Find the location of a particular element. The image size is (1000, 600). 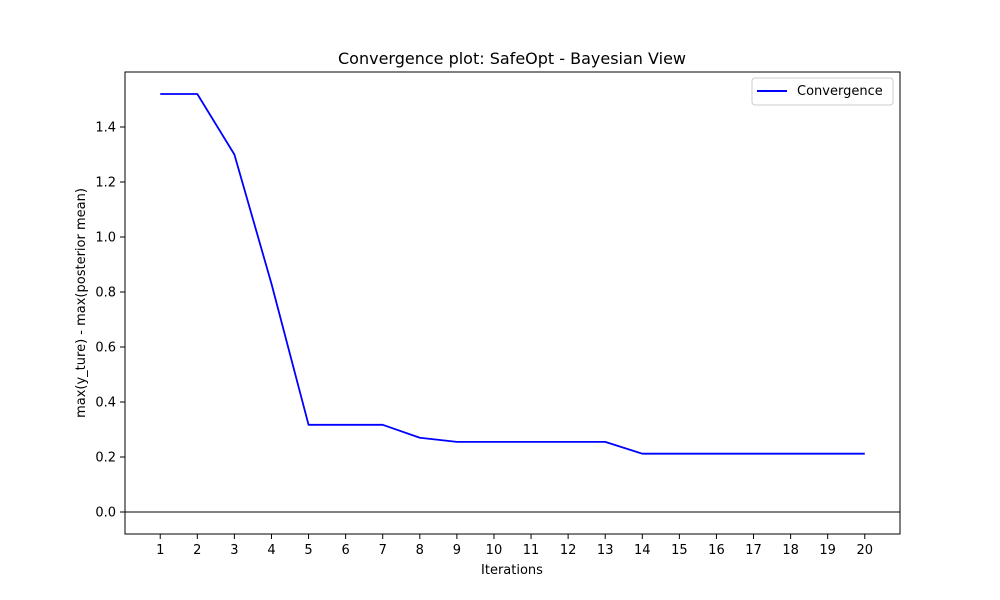

legend-label: Convergence is located at coordinates (840, 91).